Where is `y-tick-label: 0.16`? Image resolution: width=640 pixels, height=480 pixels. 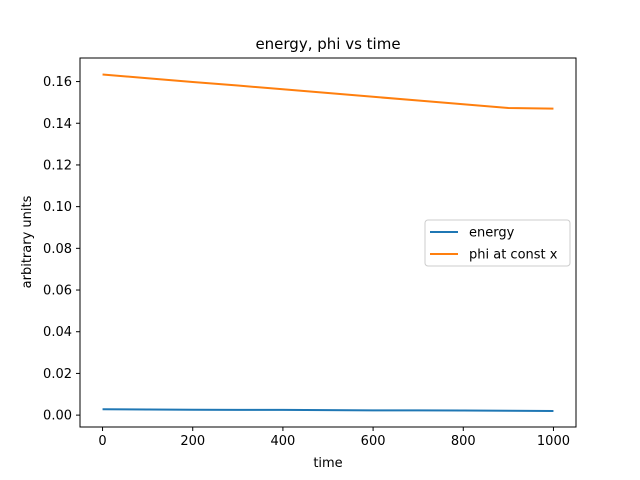
y-tick-label: 0.16 is located at coordinates (57, 82).